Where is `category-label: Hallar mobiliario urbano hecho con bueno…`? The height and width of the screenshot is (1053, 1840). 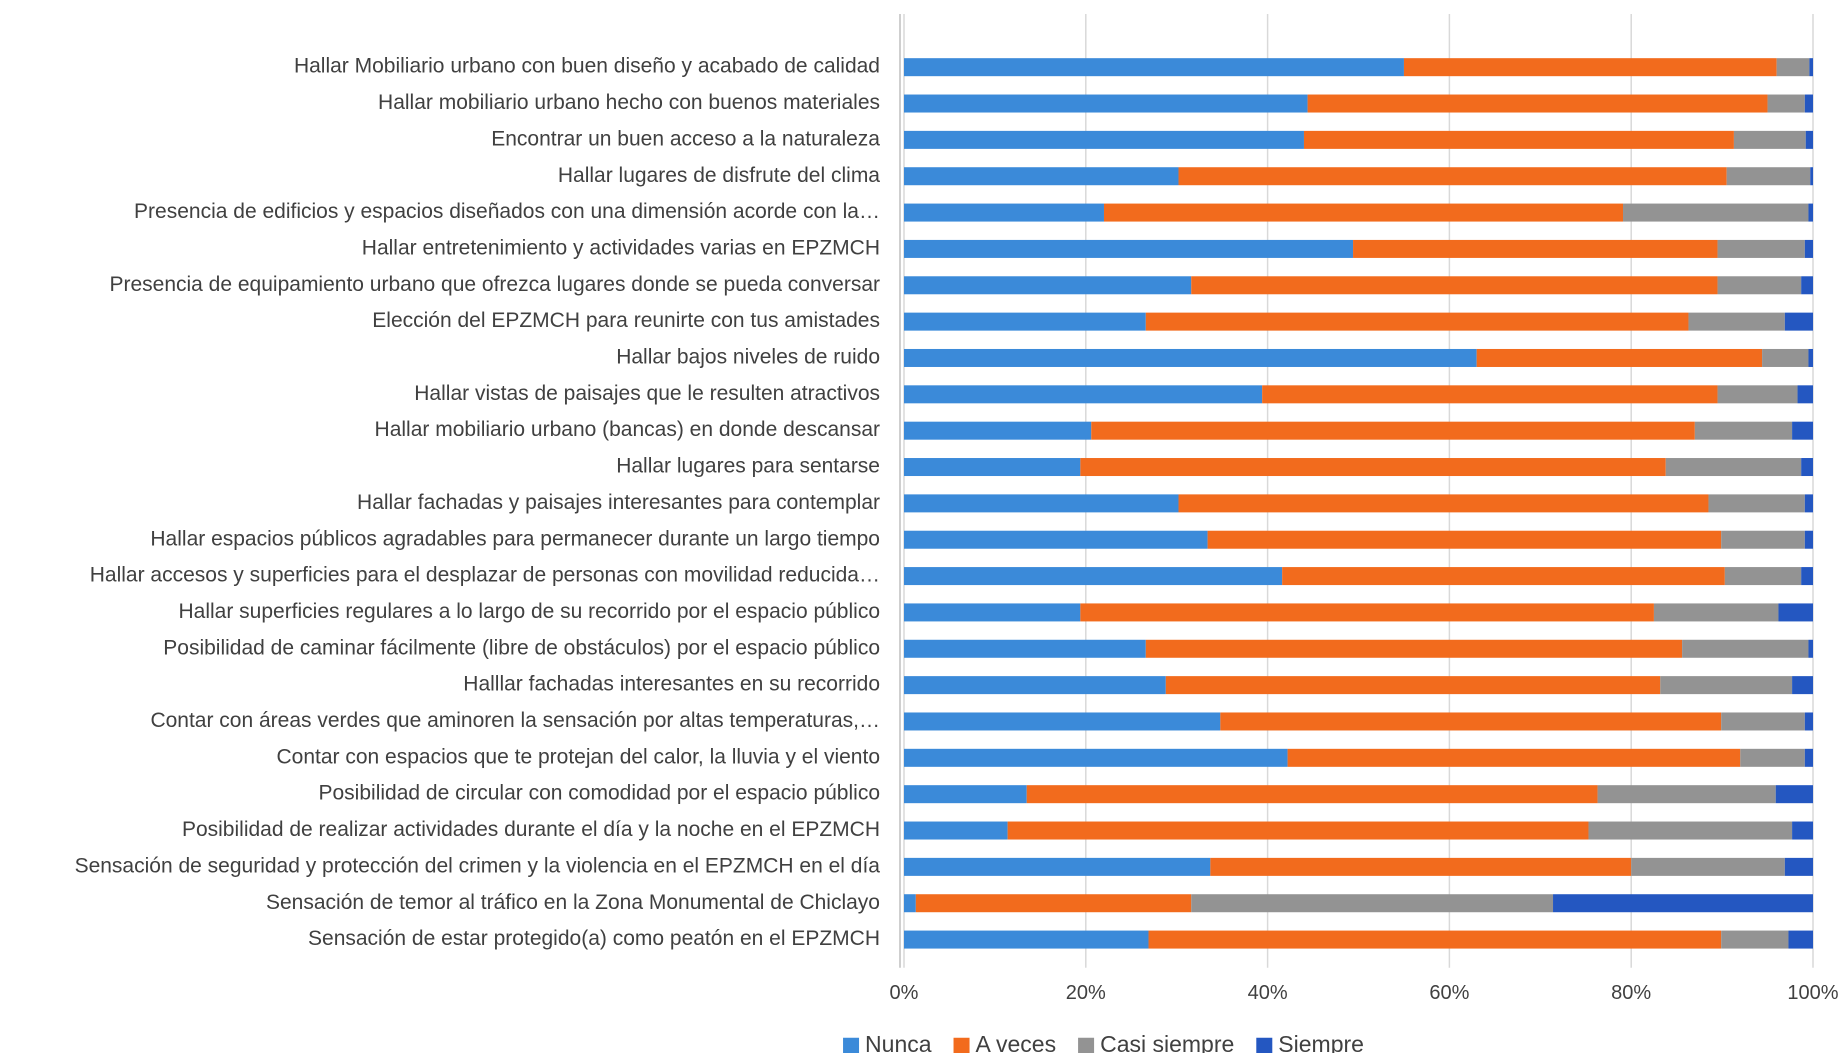
category-label: Hallar mobiliario urbano hecho con bueno… is located at coordinates (629, 102).